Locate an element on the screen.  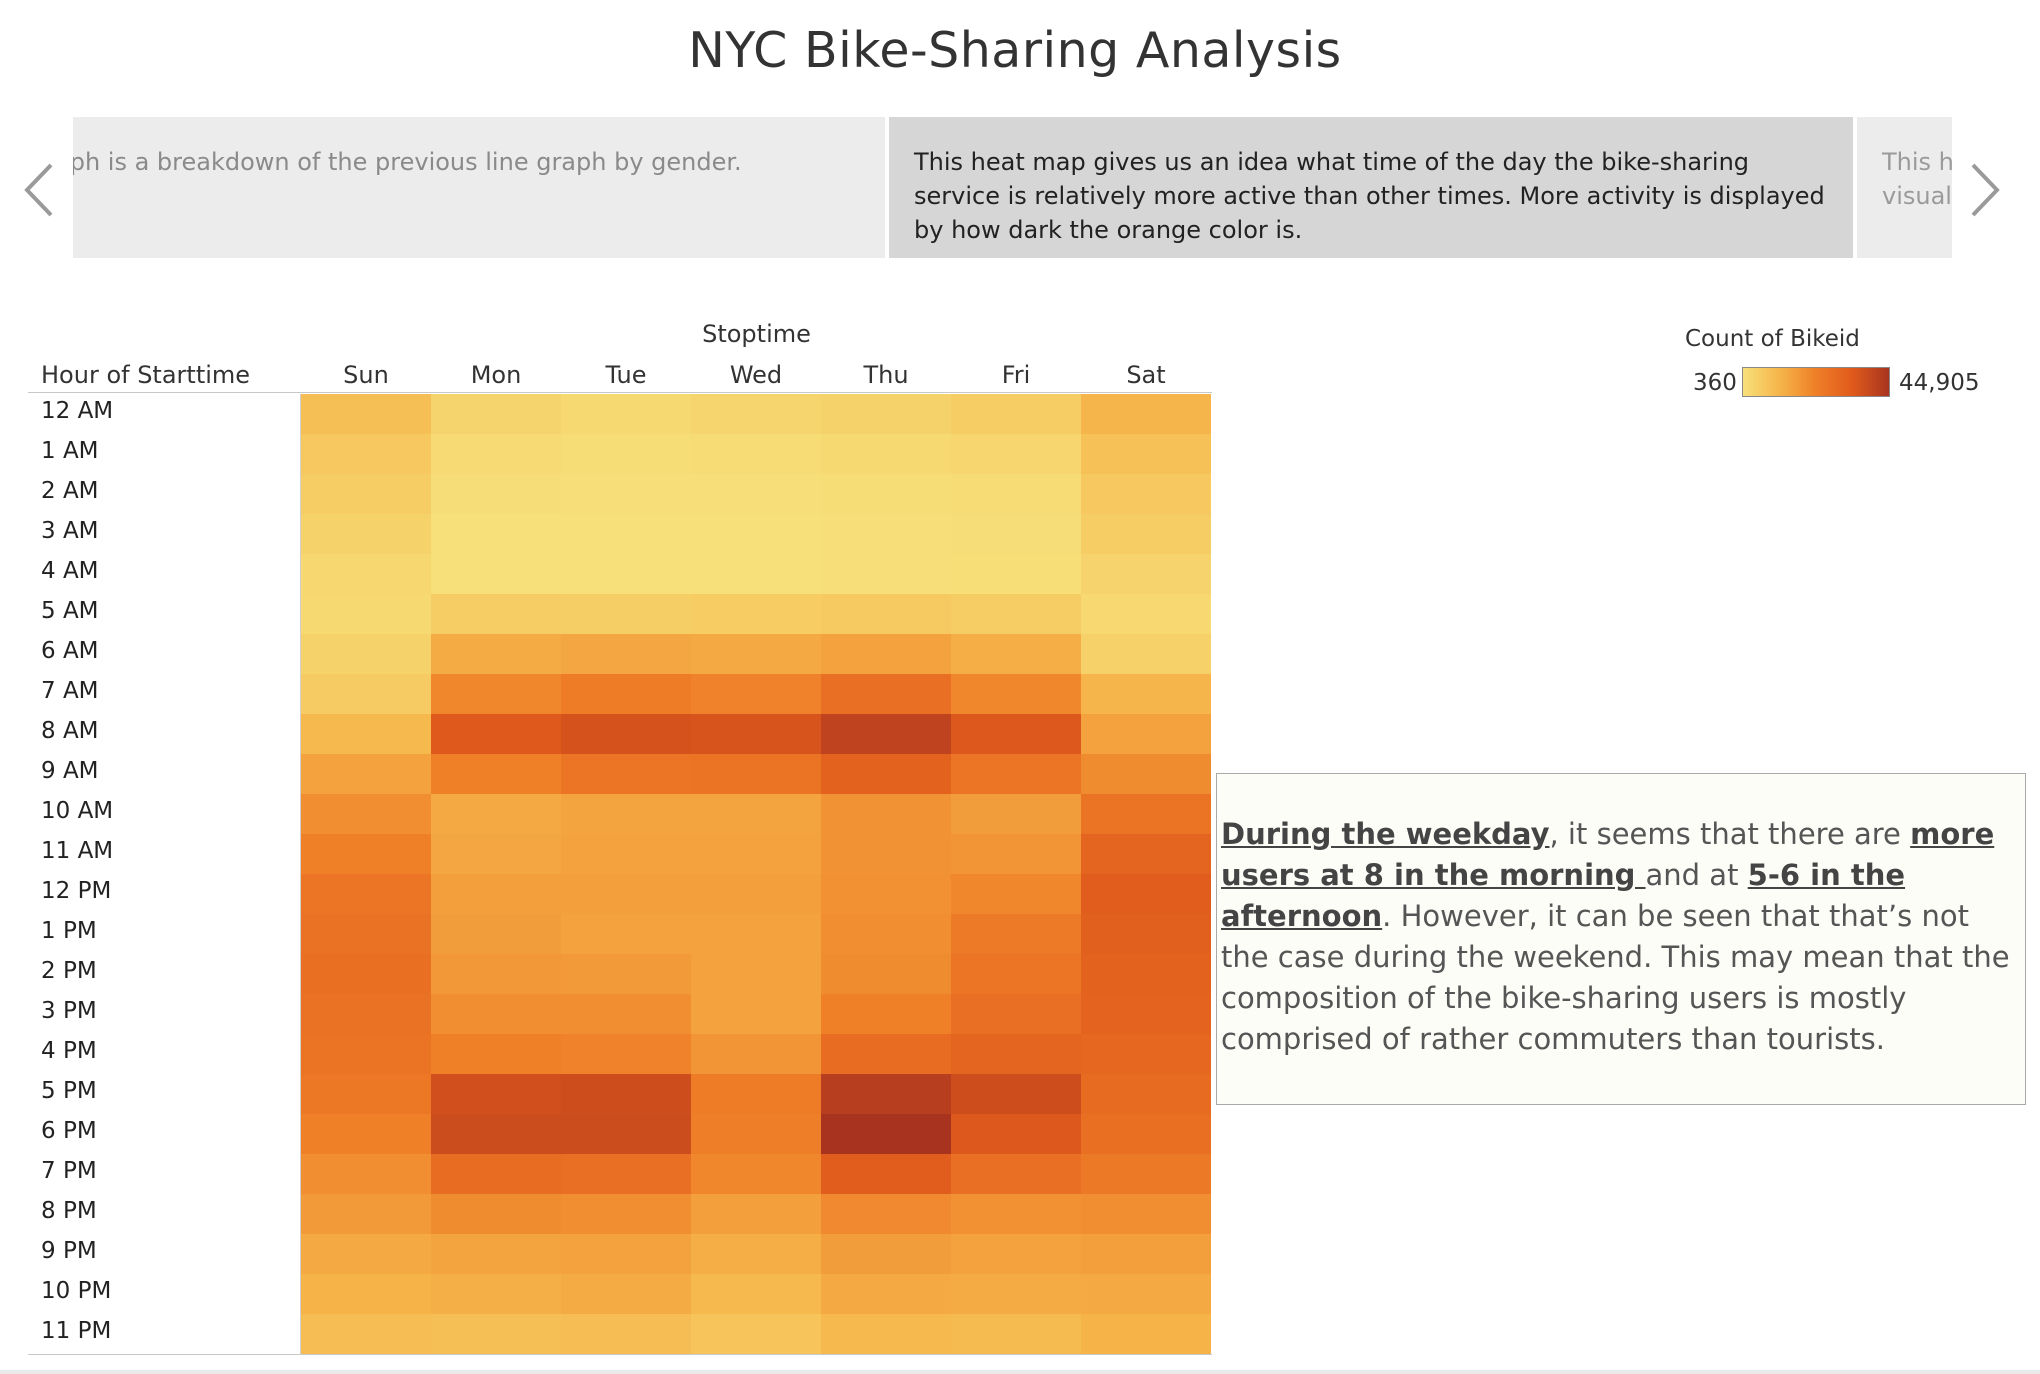
next-story-point-button is located at coordinates (1985, 190).